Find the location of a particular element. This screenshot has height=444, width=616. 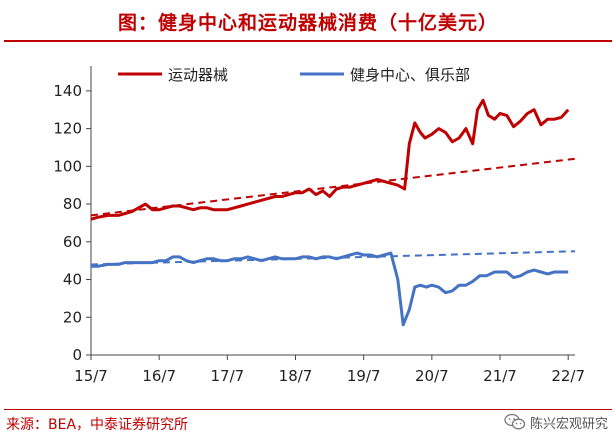

y-tick-label: 140 is located at coordinates (67, 91).